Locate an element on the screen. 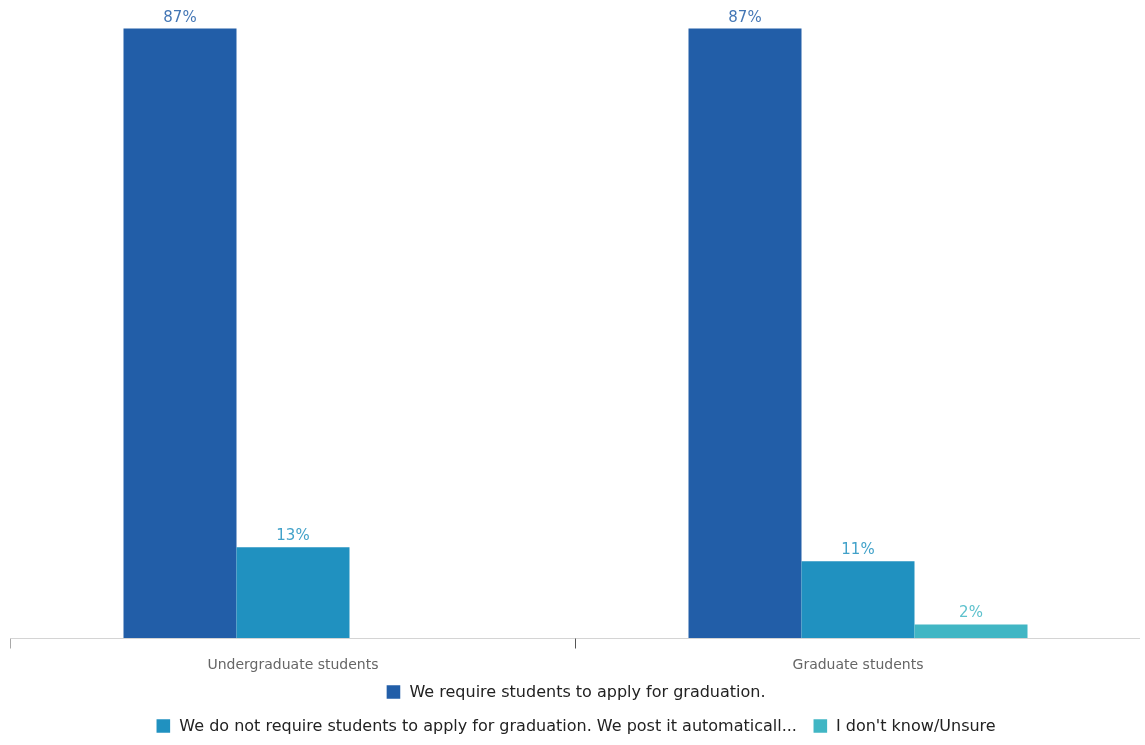 The image size is (1145, 745). data-label: 2% is located at coordinates (971, 612).